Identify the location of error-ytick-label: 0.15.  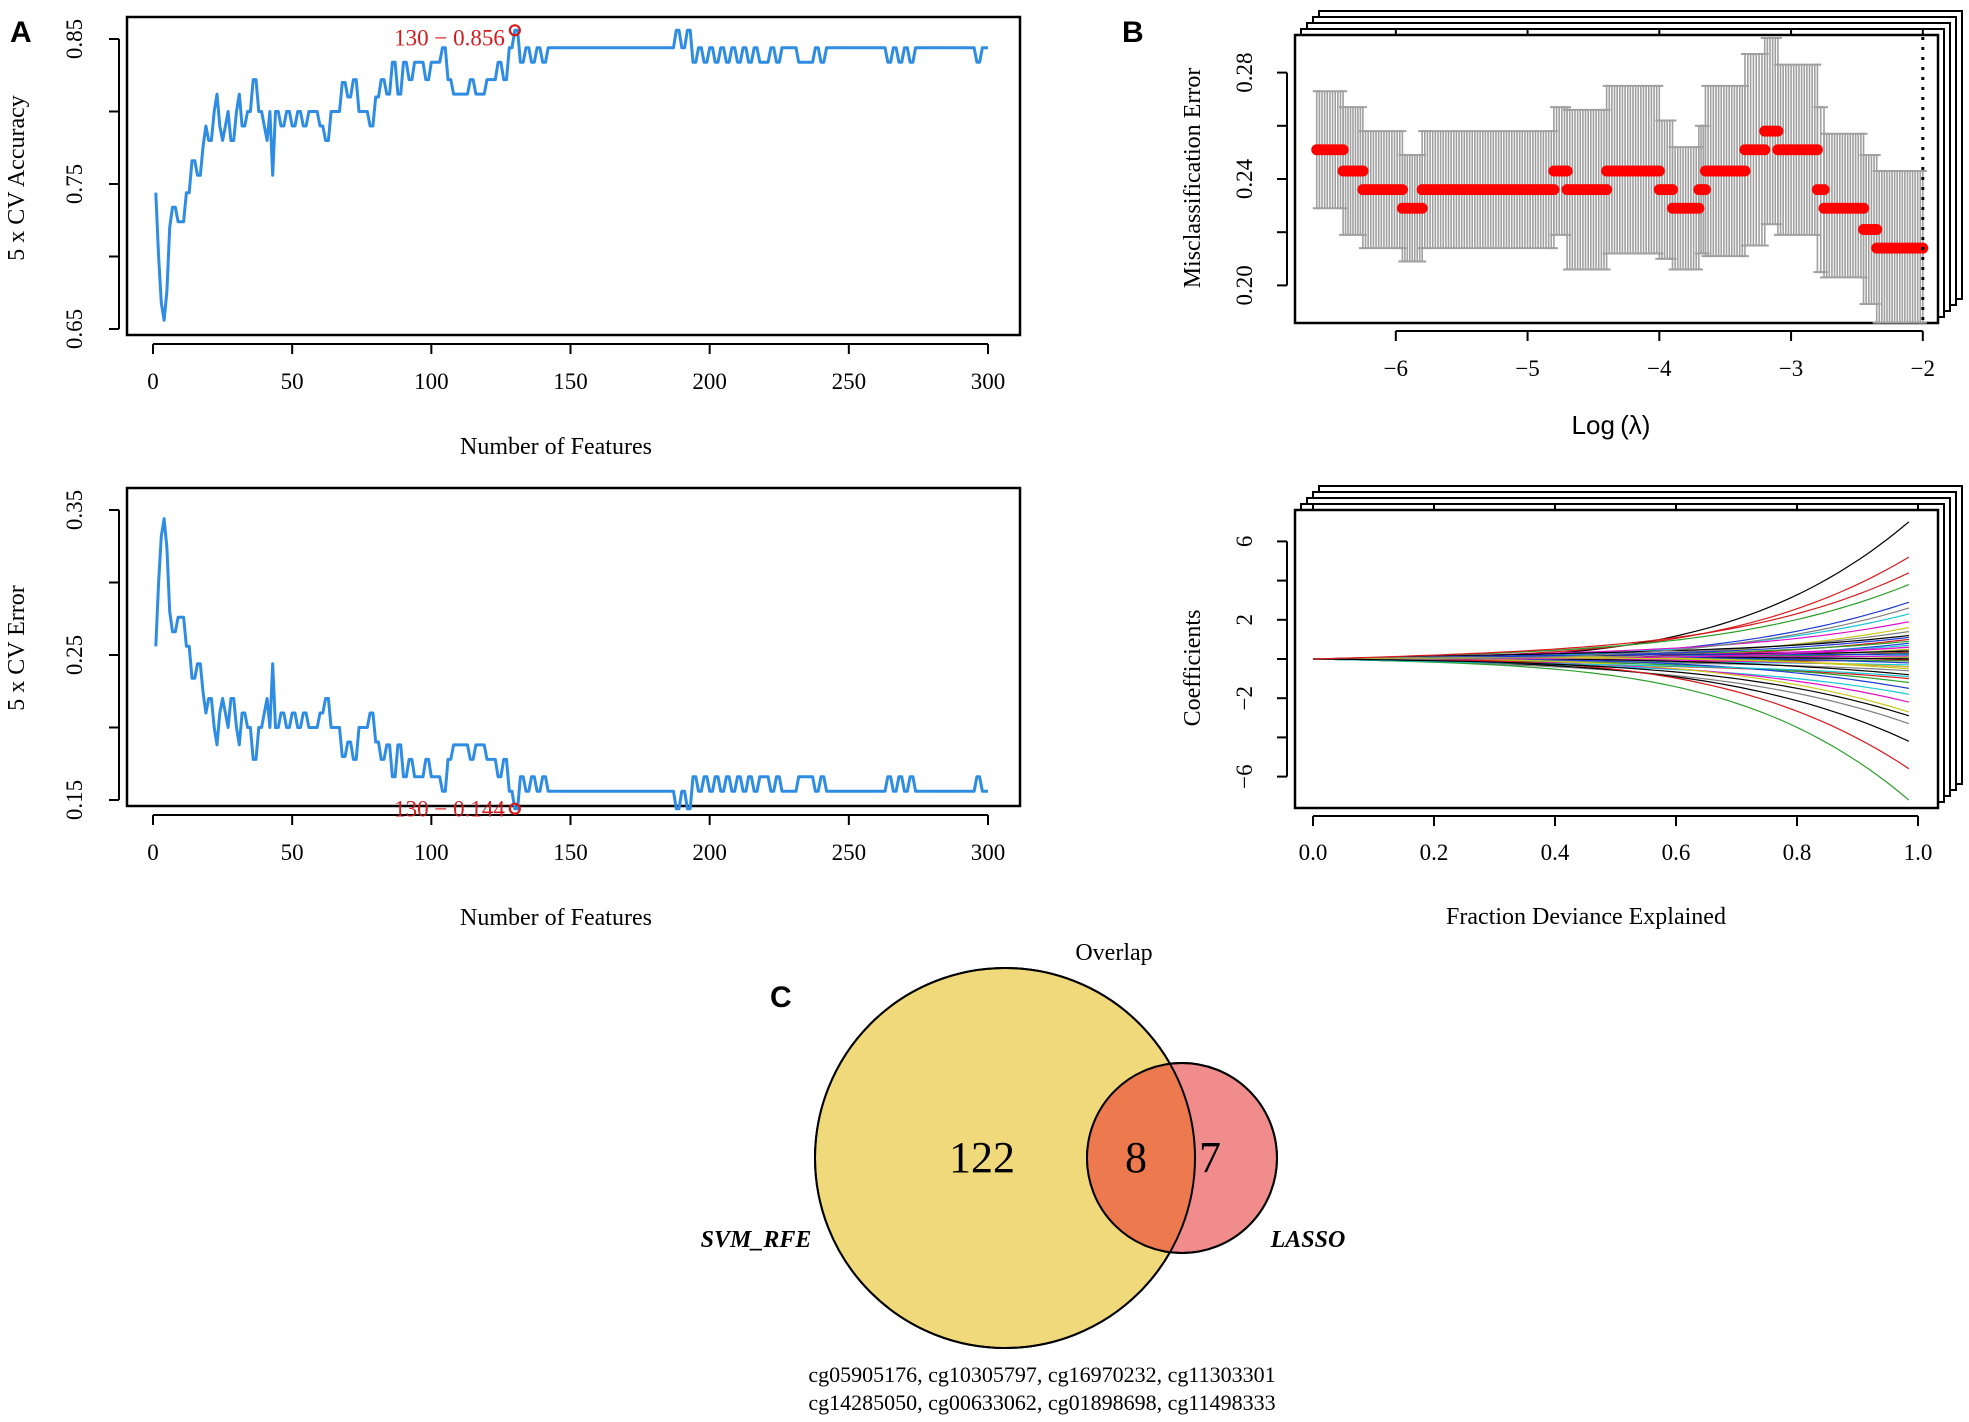
(74, 800).